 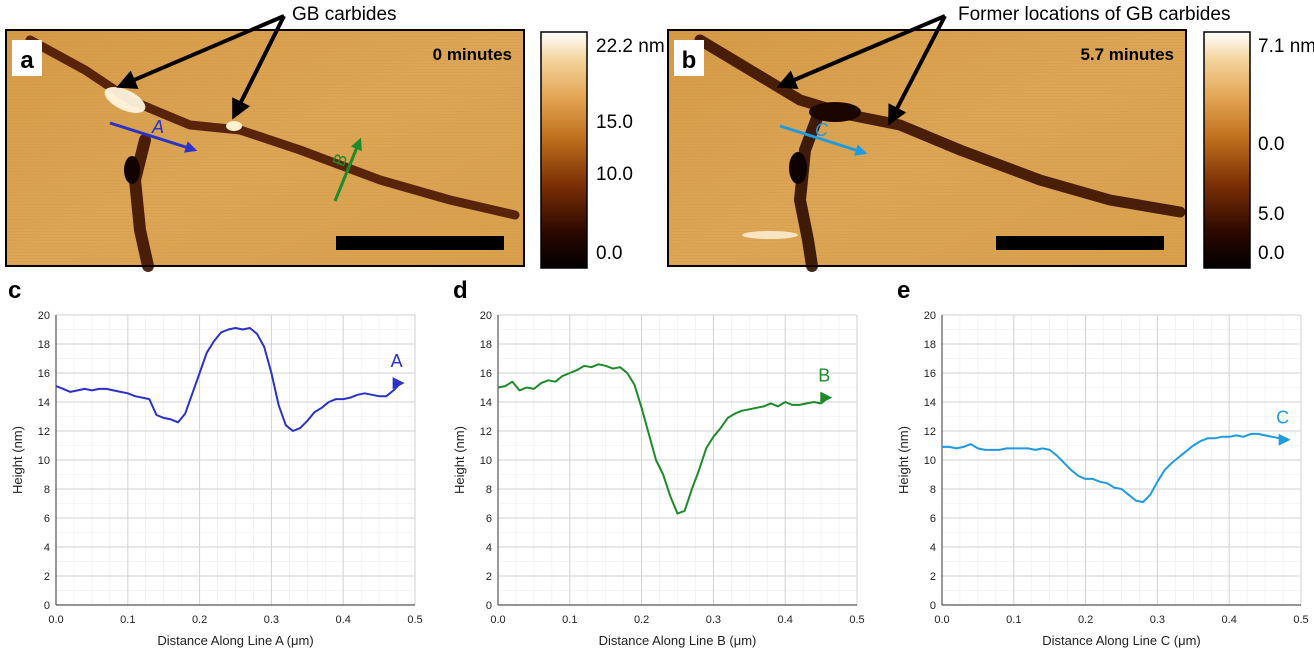 I want to click on series-label: B, so click(x=824, y=376).